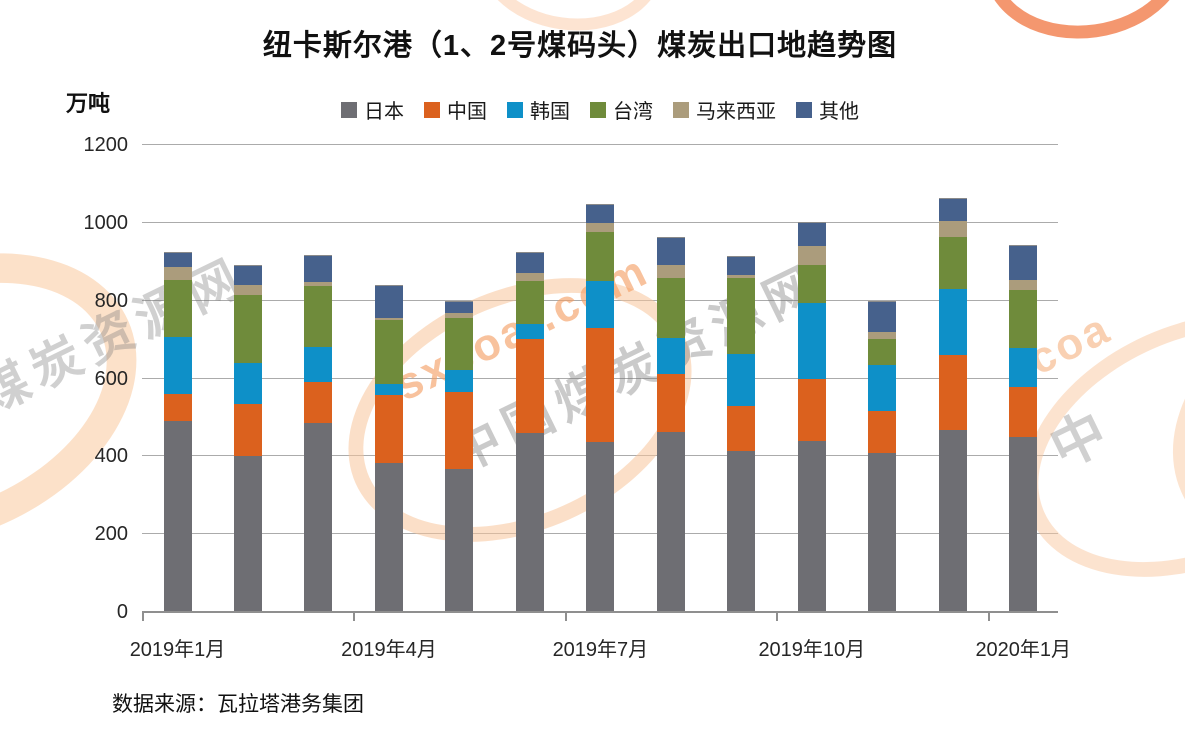 The height and width of the screenshot is (753, 1185). I want to click on bar-2019年12月, so click(952, 405).